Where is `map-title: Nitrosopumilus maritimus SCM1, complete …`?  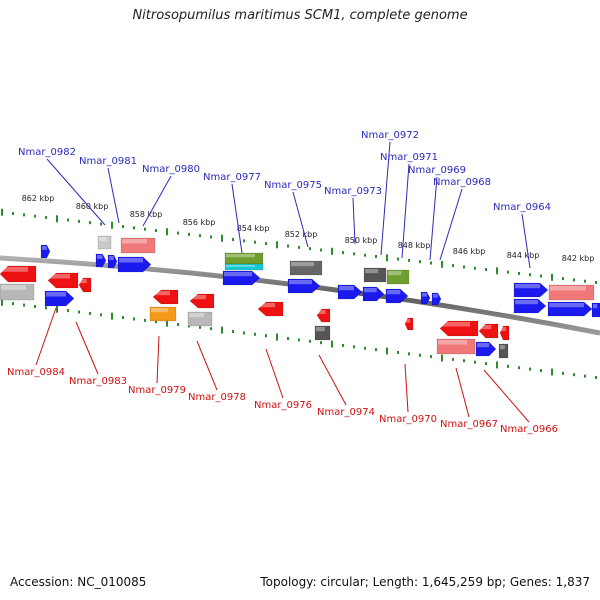
map-title: Nitrosopumilus maritimus SCM1, complete … is located at coordinates (300, 15).